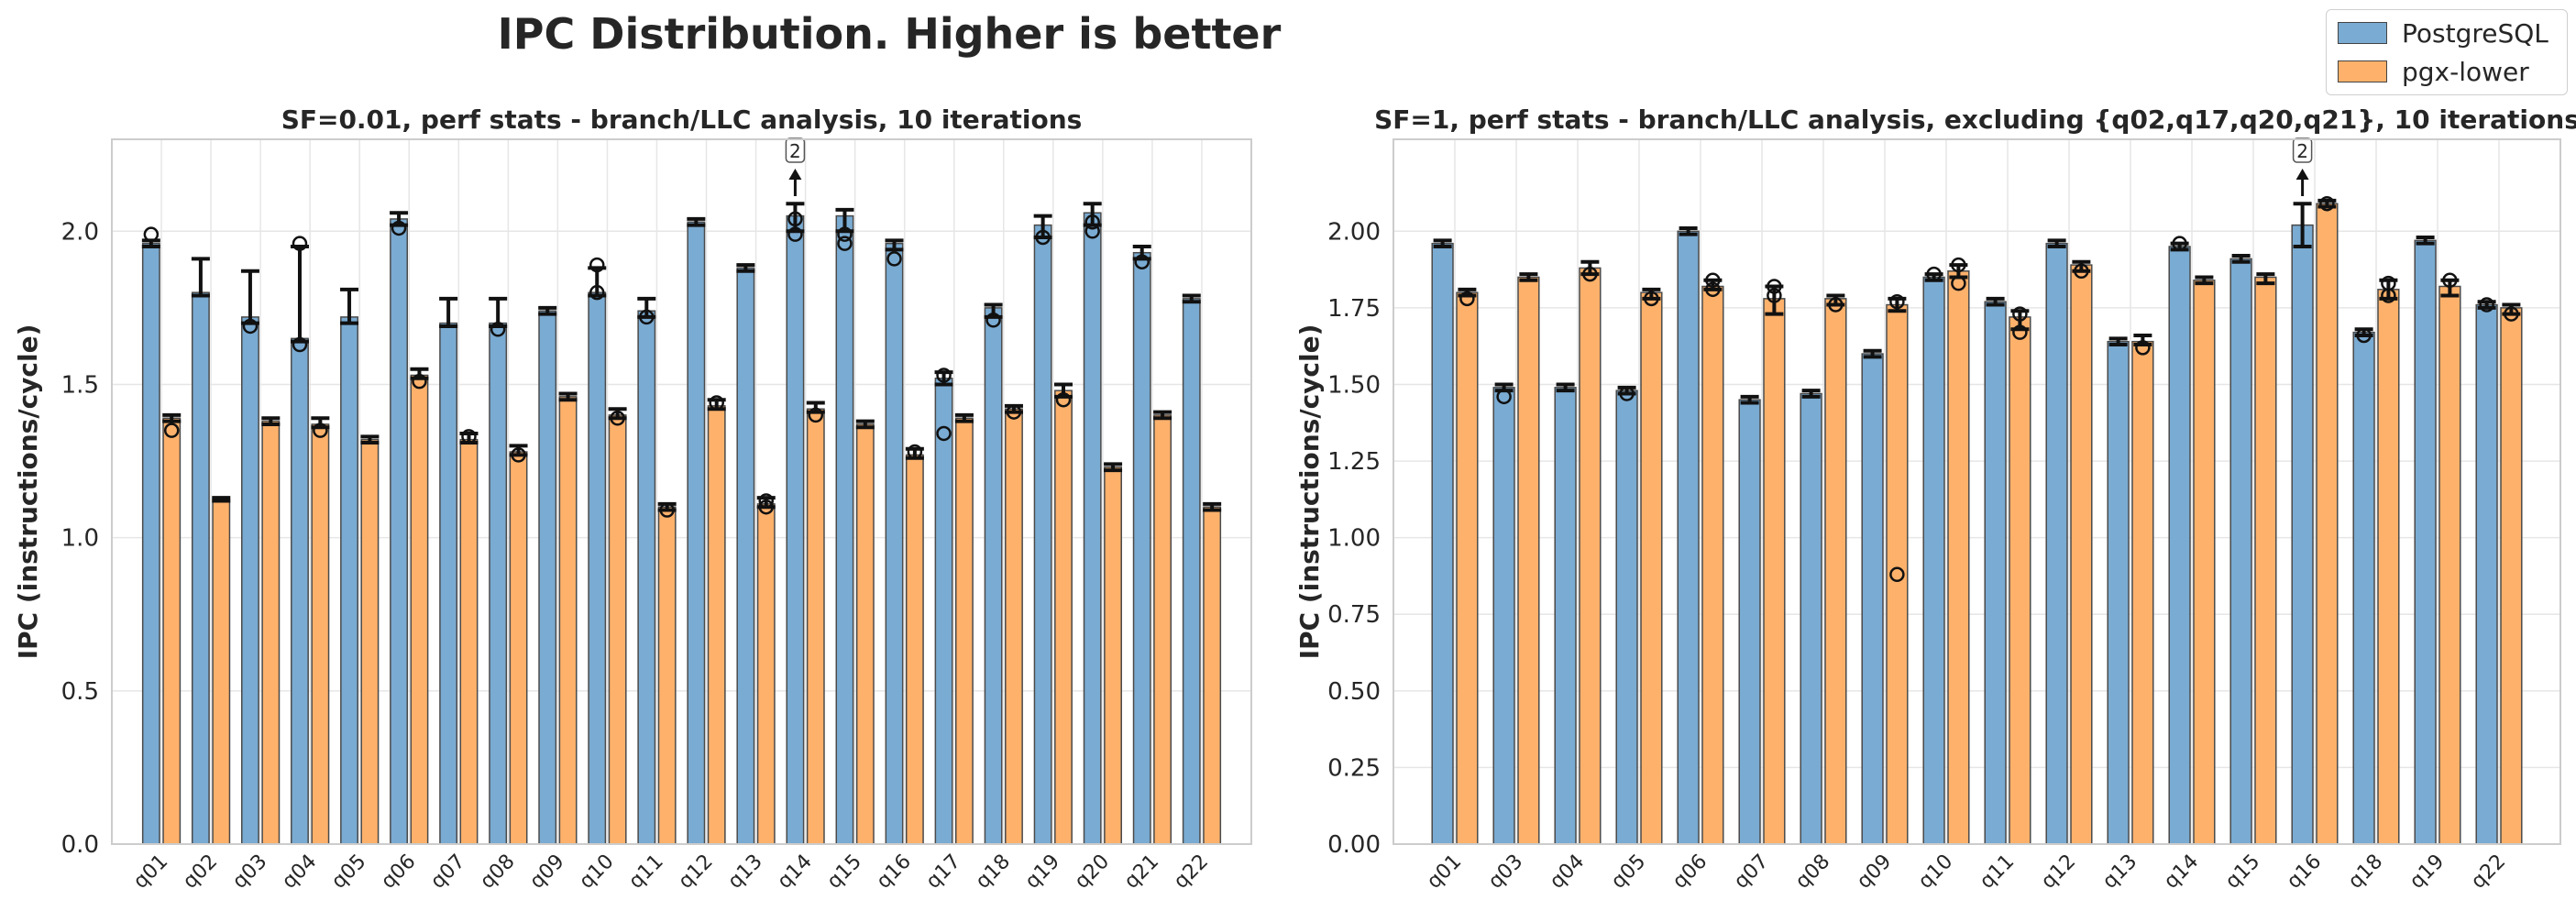  What do you see at coordinates (1836, 571) in the screenshot?
I see `bar-pgx-lower-q08` at bounding box center [1836, 571].